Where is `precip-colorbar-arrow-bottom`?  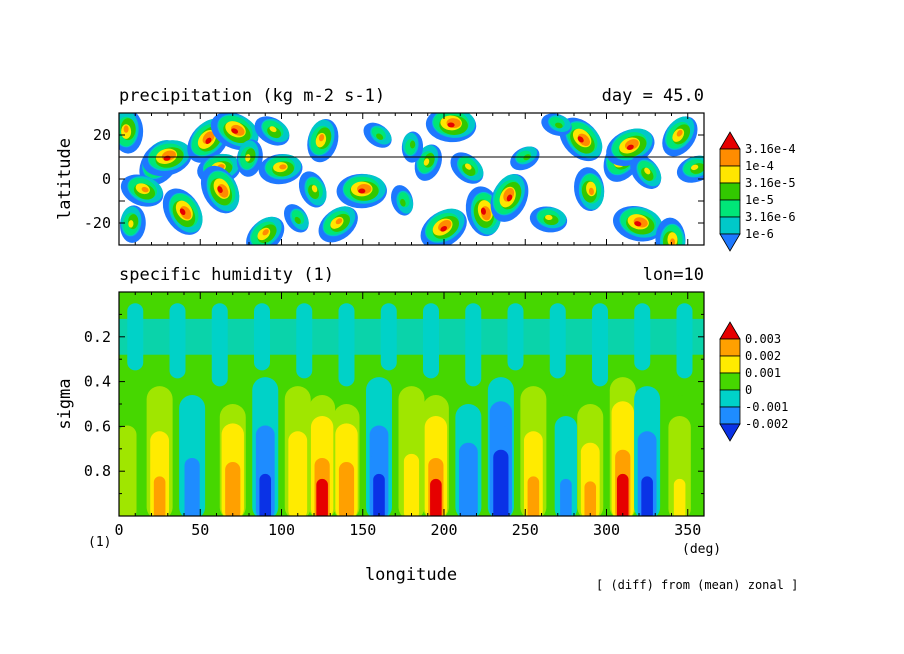
precip-colorbar-arrow-bottom is located at coordinates (730, 242).